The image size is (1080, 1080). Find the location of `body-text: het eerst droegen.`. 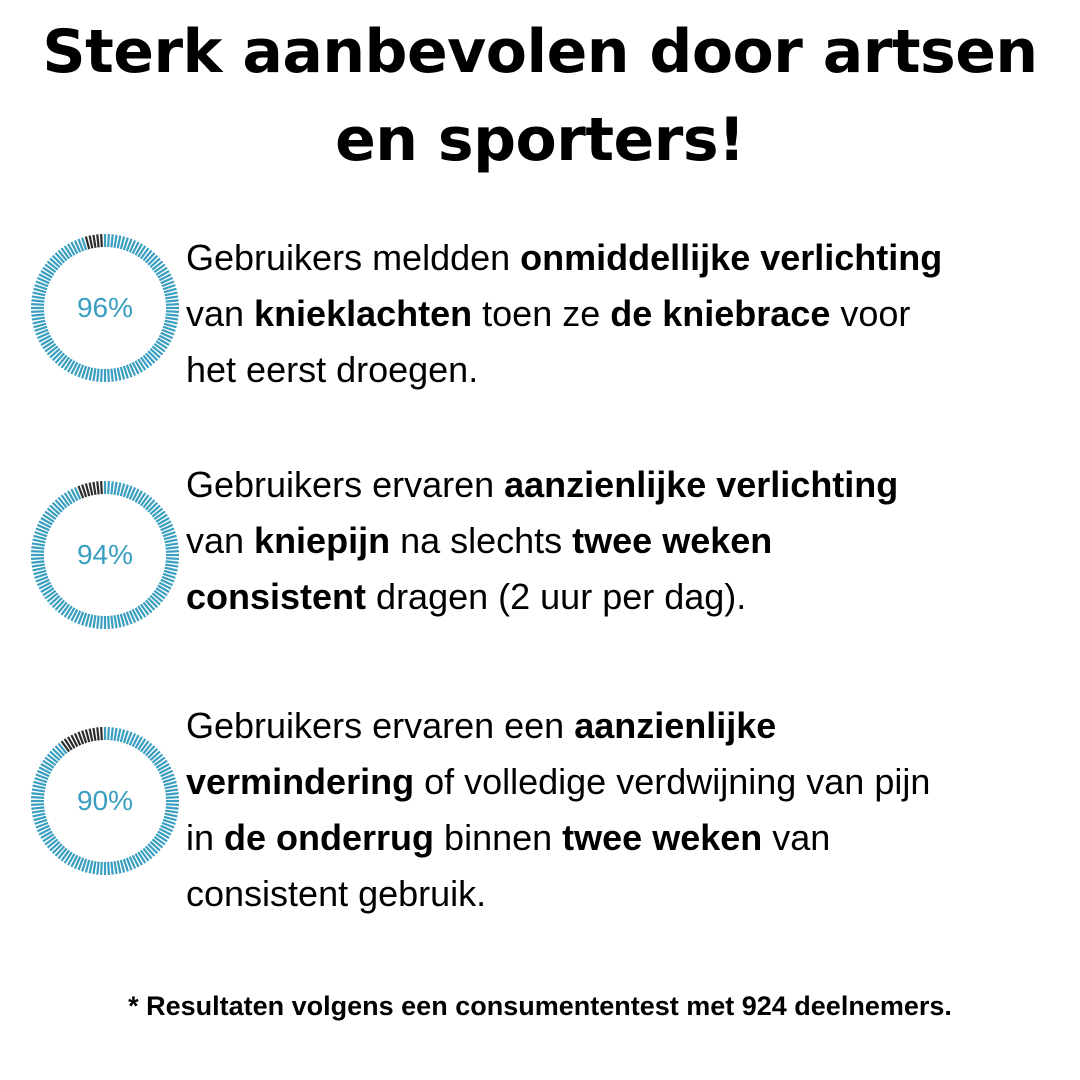

body-text: het eerst droegen. is located at coordinates (332, 369).